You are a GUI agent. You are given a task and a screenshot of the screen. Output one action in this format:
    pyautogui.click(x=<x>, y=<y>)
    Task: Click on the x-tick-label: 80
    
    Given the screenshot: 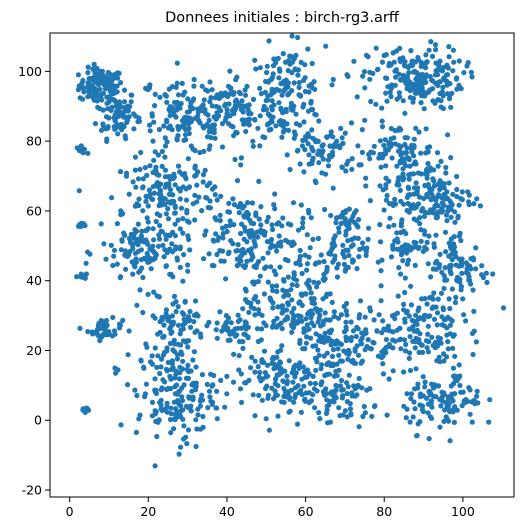 What is the action you would take?
    pyautogui.click(x=384, y=511)
    